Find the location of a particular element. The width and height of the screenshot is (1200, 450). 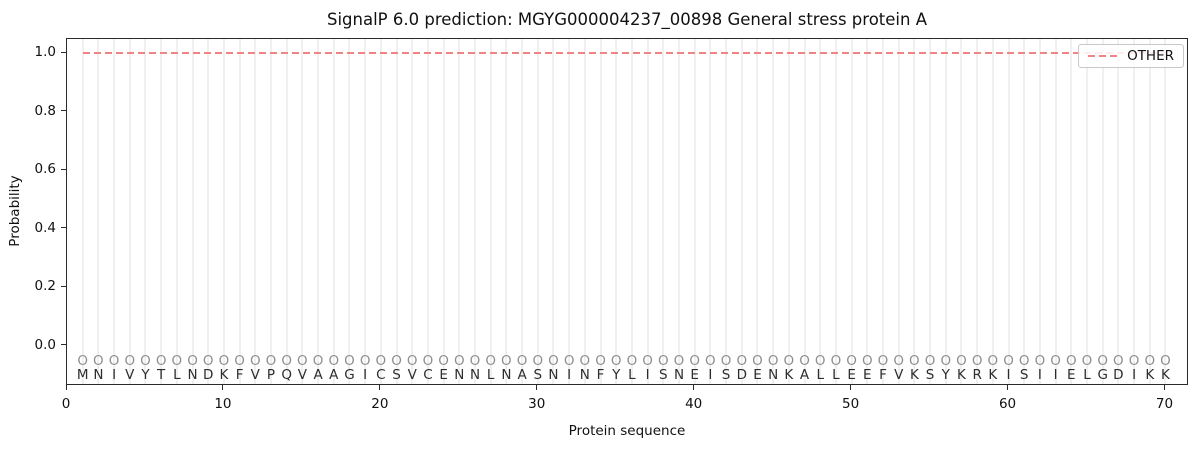

residue-letter: M is located at coordinates (82, 375).